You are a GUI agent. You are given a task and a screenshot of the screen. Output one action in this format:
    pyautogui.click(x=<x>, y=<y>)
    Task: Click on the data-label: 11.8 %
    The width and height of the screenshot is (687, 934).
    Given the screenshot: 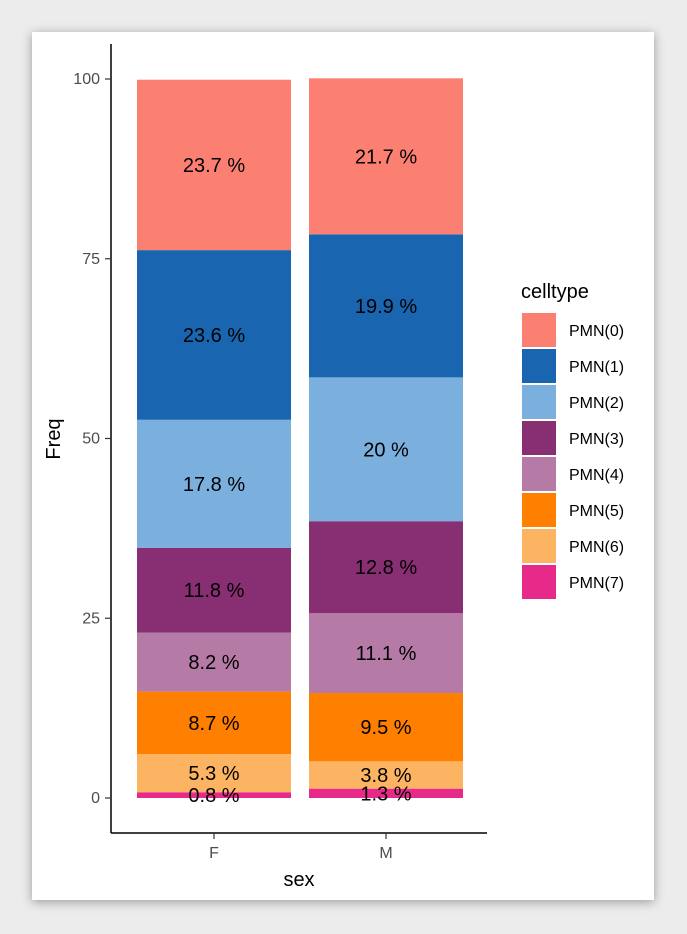 What is the action you would take?
    pyautogui.click(x=214, y=591)
    